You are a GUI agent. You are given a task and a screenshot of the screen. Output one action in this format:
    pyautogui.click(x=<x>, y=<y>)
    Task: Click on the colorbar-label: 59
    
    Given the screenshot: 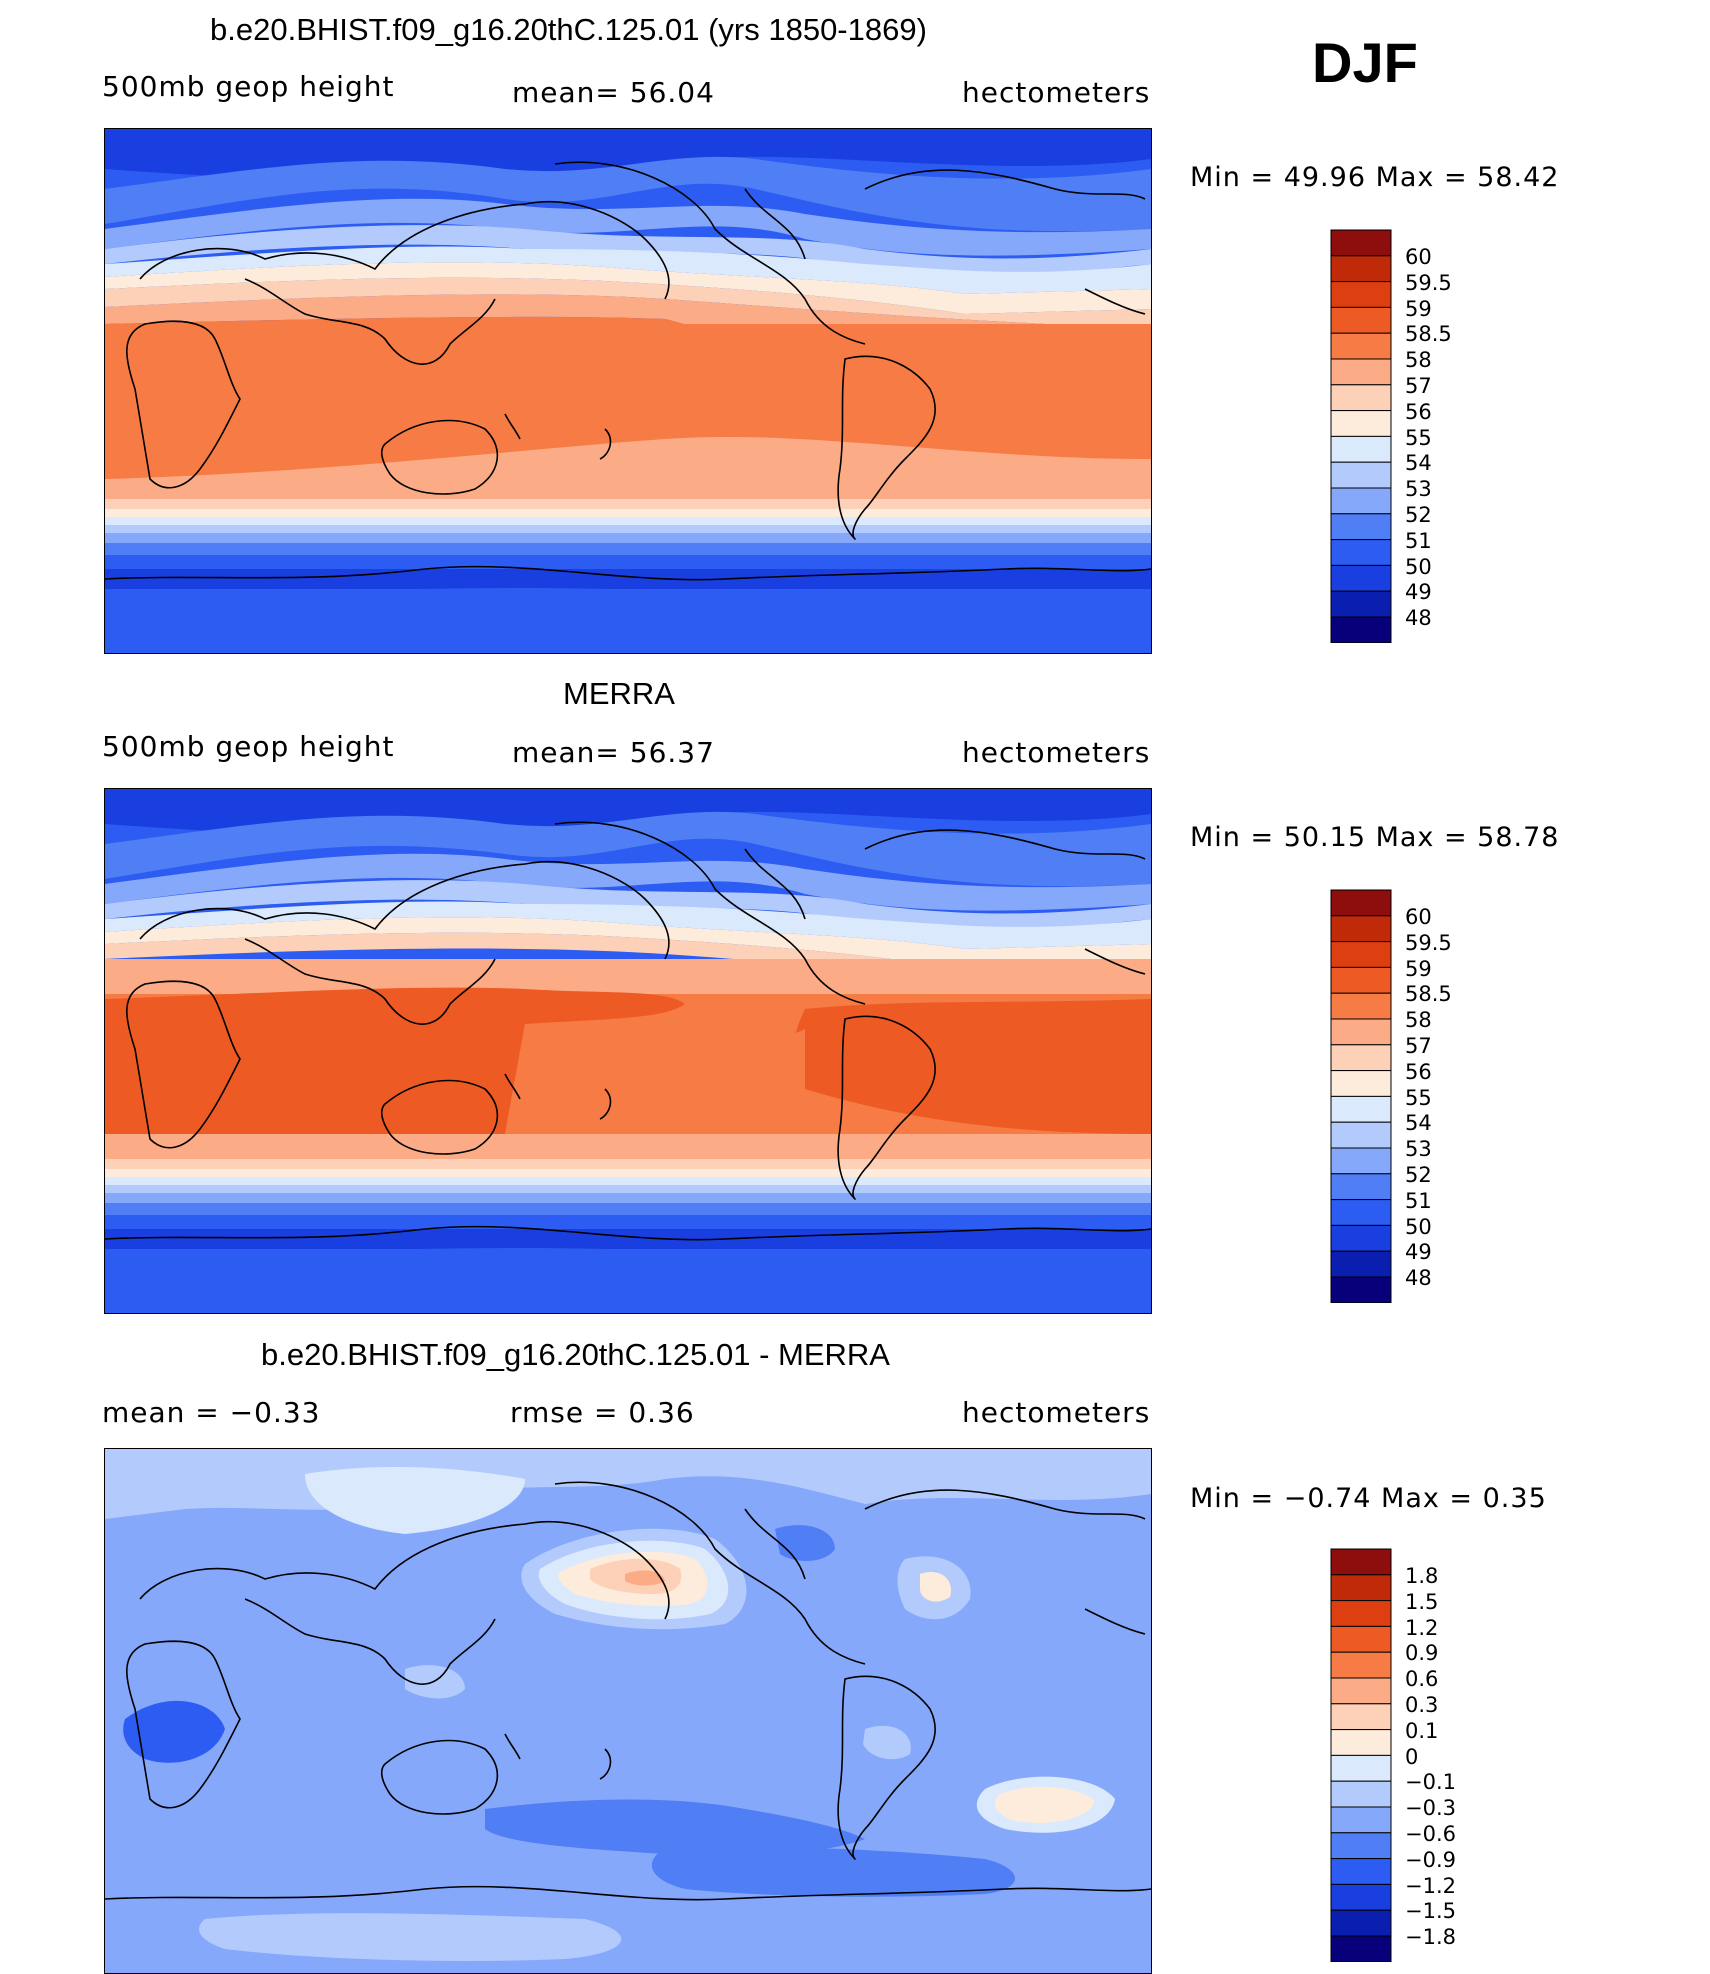 What is the action you would take?
    pyautogui.click(x=1418, y=308)
    